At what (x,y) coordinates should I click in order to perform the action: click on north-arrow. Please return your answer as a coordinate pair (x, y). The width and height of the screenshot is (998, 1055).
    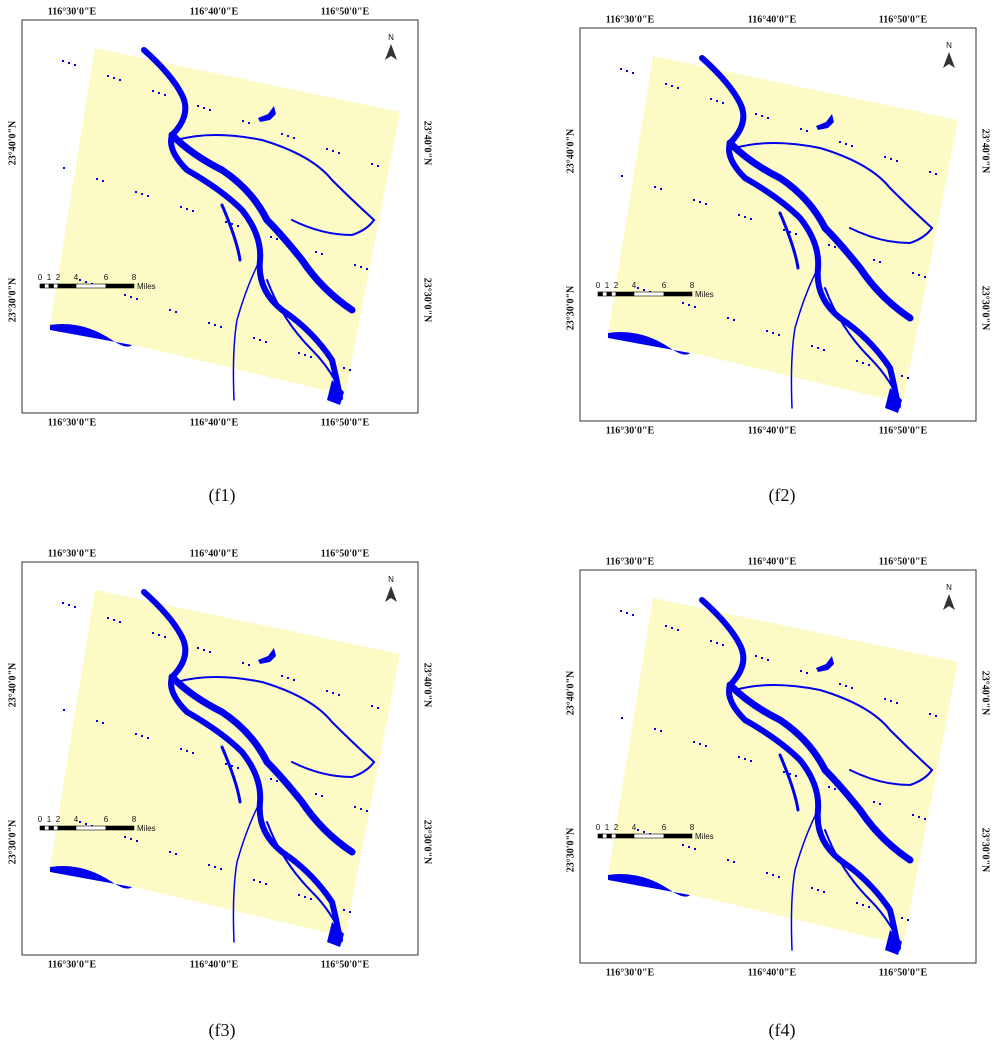
    Looking at the image, I should click on (949, 60).